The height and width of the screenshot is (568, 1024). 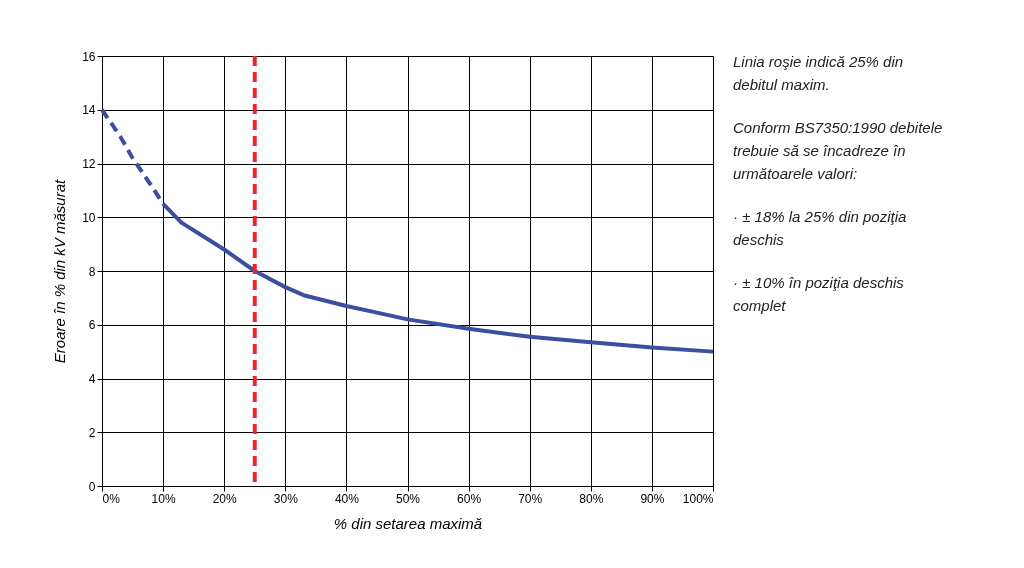 I want to click on y-tick-label: 12, so click(x=89, y=164).